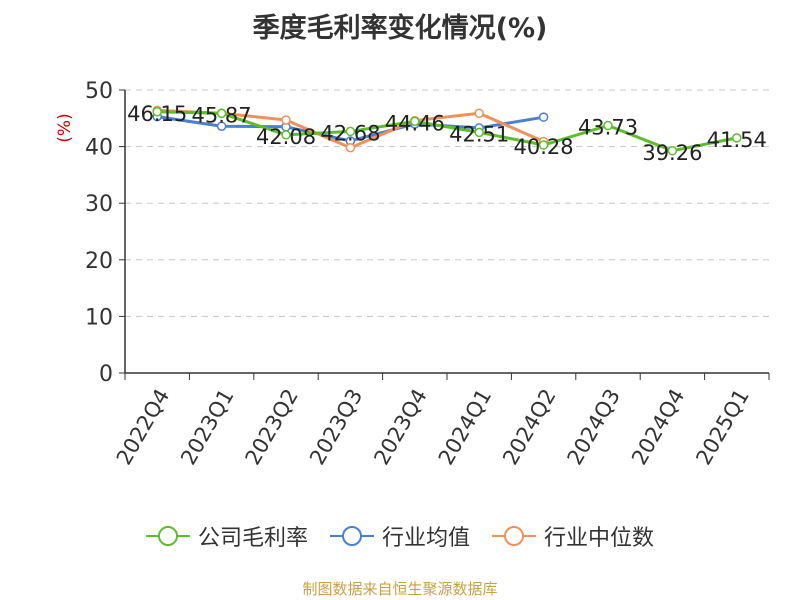 This screenshot has width=800, height=600. Describe the element at coordinates (99, 204) in the screenshot. I see `y-tick-label: 30` at that location.